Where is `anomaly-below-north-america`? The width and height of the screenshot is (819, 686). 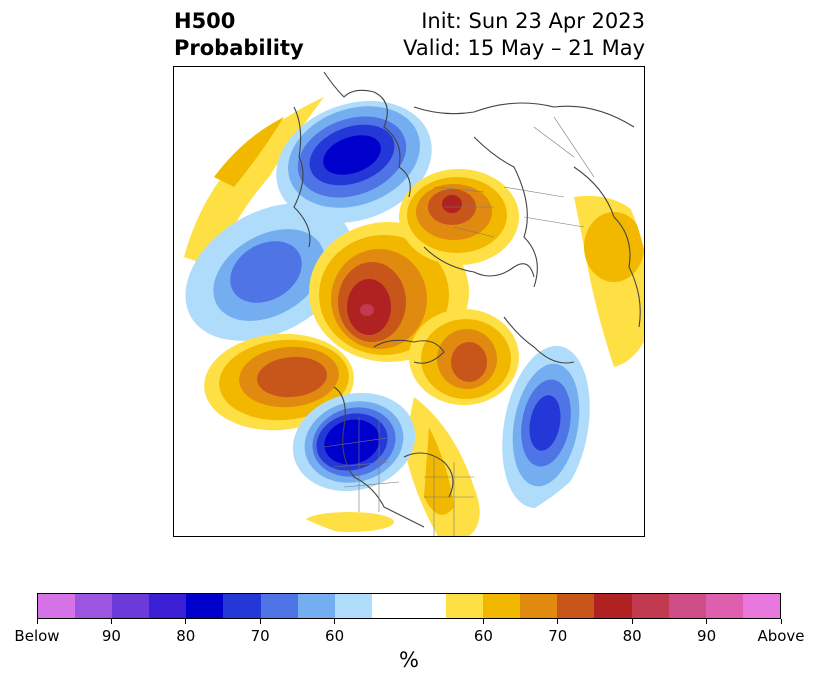 anomaly-below-north-america is located at coordinates (354, 442).